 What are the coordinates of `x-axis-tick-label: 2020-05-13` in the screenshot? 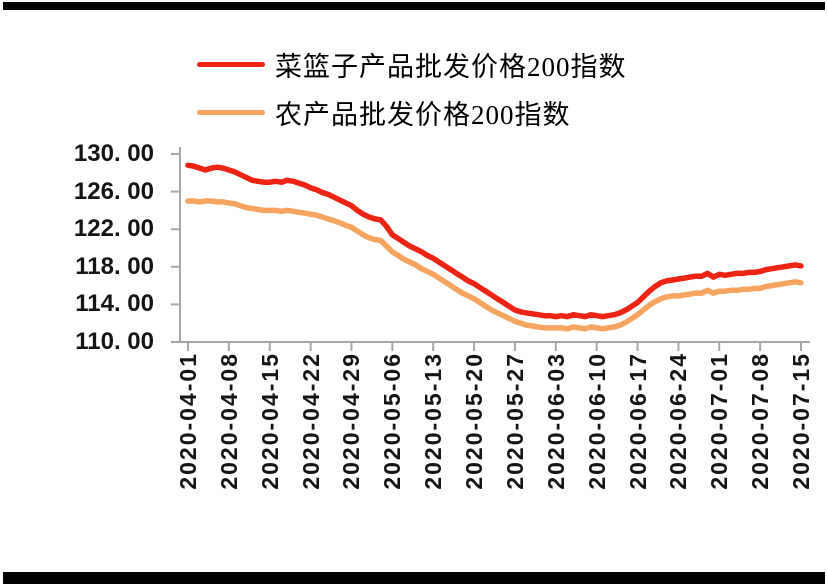 It's located at (433, 421).